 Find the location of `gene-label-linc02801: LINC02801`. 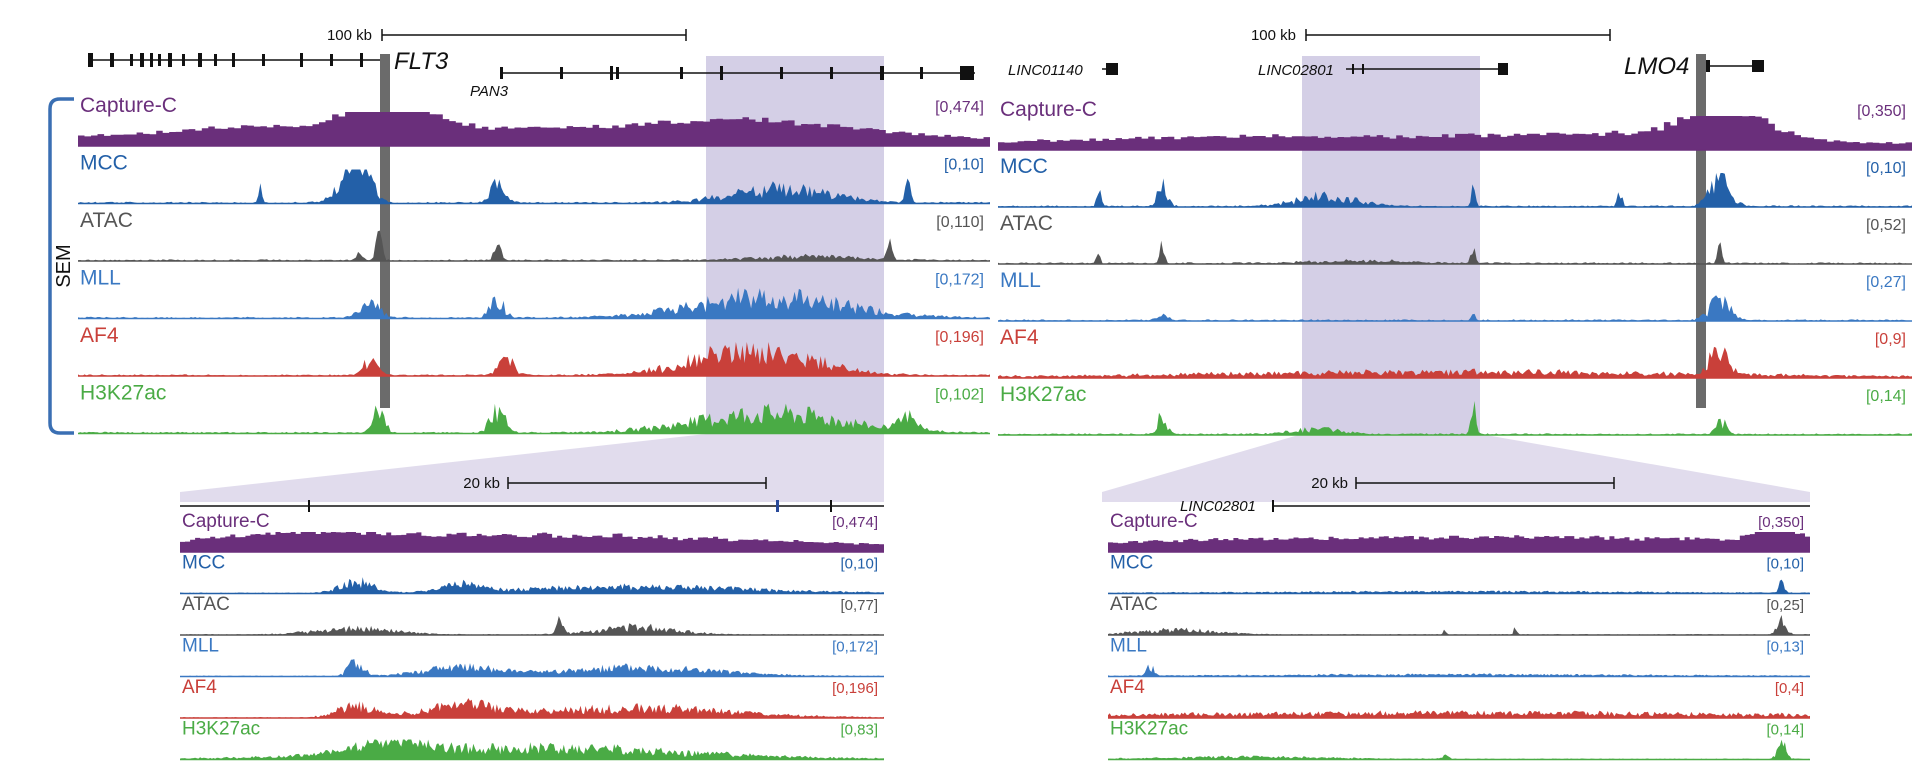

gene-label-linc02801: LINC02801 is located at coordinates (1296, 70).